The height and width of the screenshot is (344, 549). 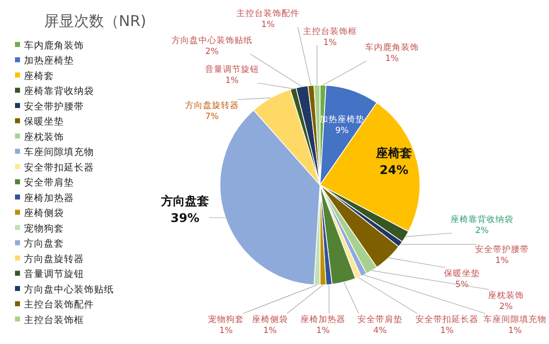 What do you see at coordinates (44, 136) in the screenshot?
I see `legend-label: 座枕装饰` at bounding box center [44, 136].